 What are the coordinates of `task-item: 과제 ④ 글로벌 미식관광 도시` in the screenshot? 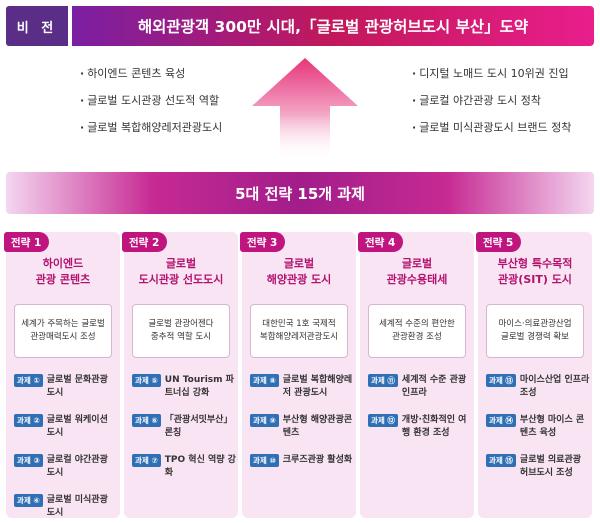 It's located at (66, 507).